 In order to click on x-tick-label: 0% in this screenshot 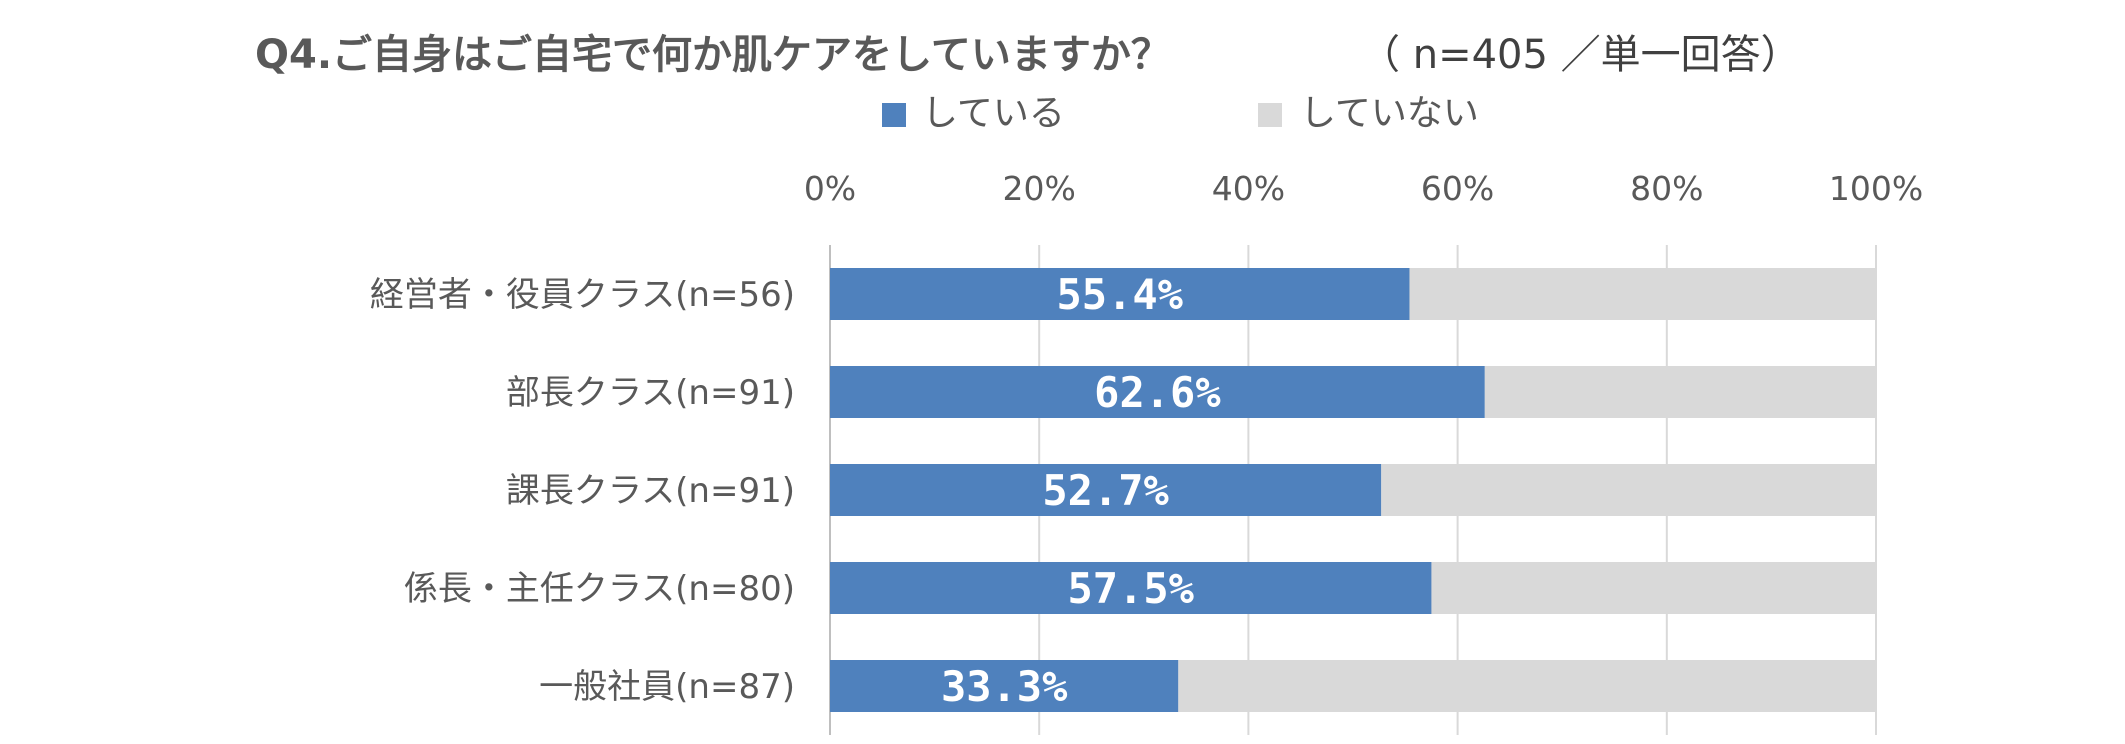, I will do `click(830, 188)`.